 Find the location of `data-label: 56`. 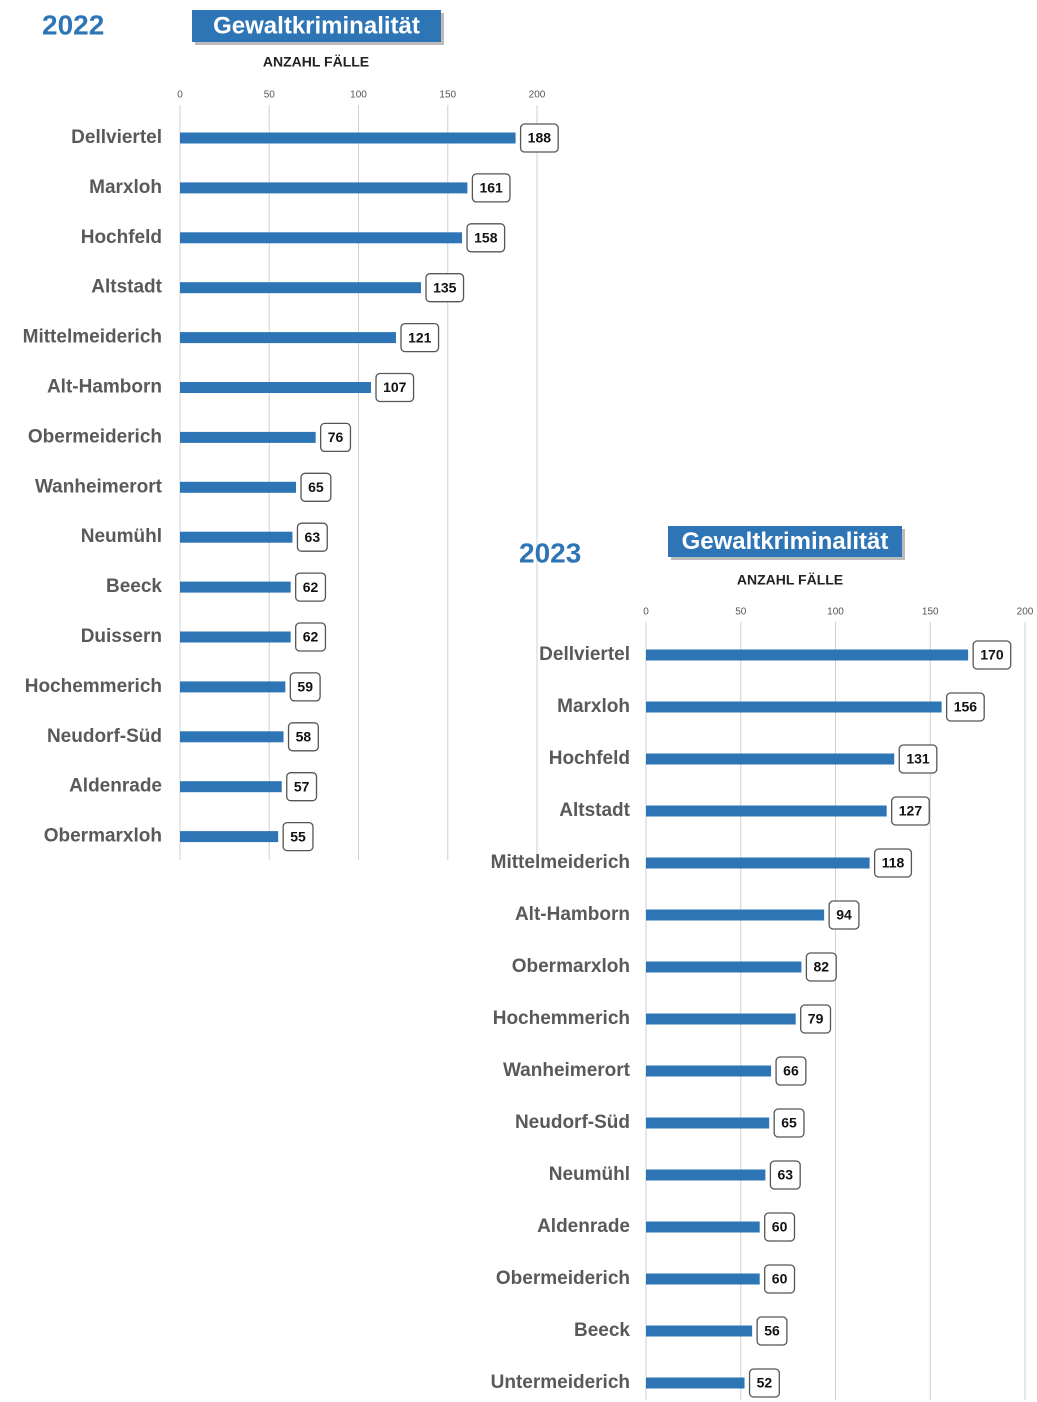

data-label: 56 is located at coordinates (772, 1331).